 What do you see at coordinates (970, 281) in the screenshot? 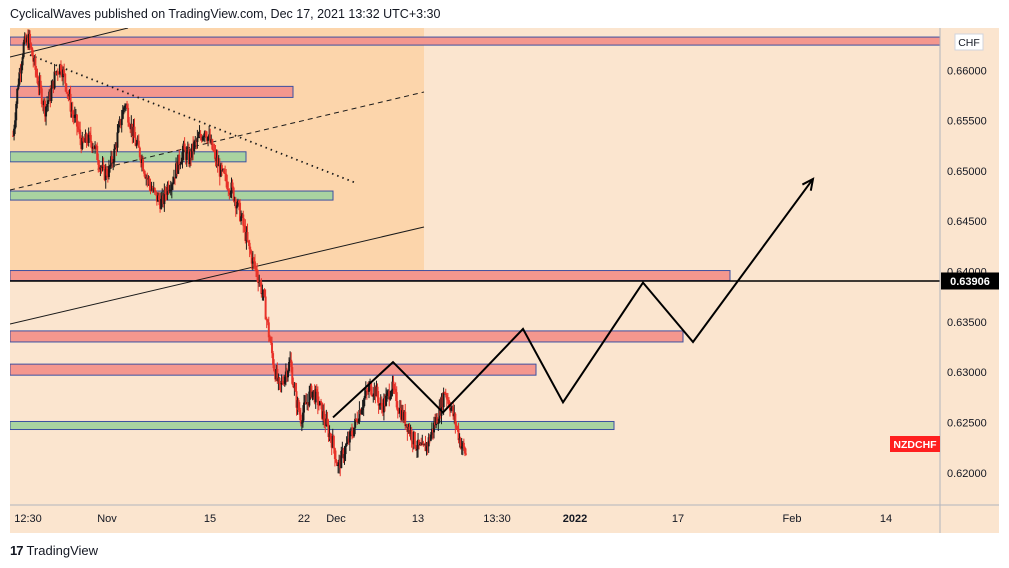
I see `price-tag-box` at bounding box center [970, 281].